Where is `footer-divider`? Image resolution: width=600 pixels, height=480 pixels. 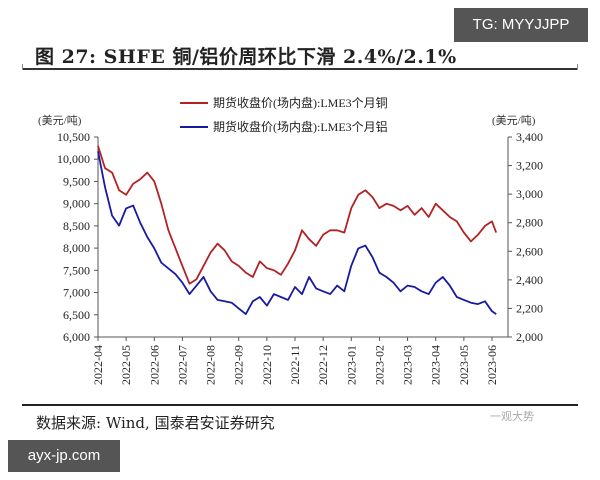
footer-divider is located at coordinates (300, 405).